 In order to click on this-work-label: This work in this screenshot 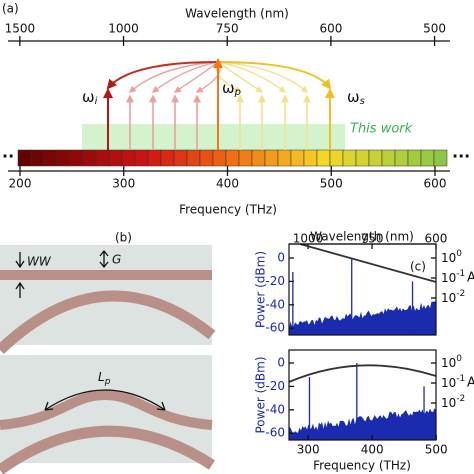, I will do `click(381, 129)`.